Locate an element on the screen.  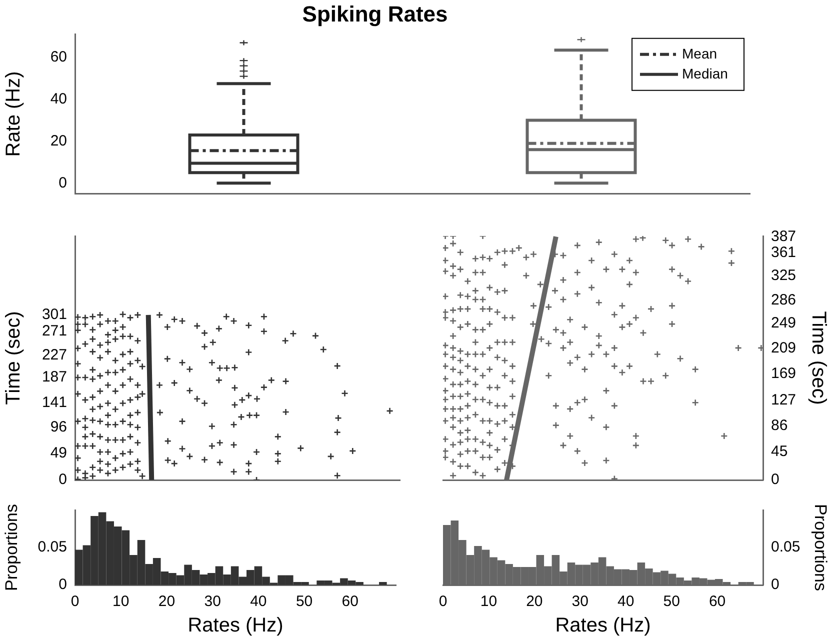
y-axis-title: Time (sec) is located at coordinates (13, 358).